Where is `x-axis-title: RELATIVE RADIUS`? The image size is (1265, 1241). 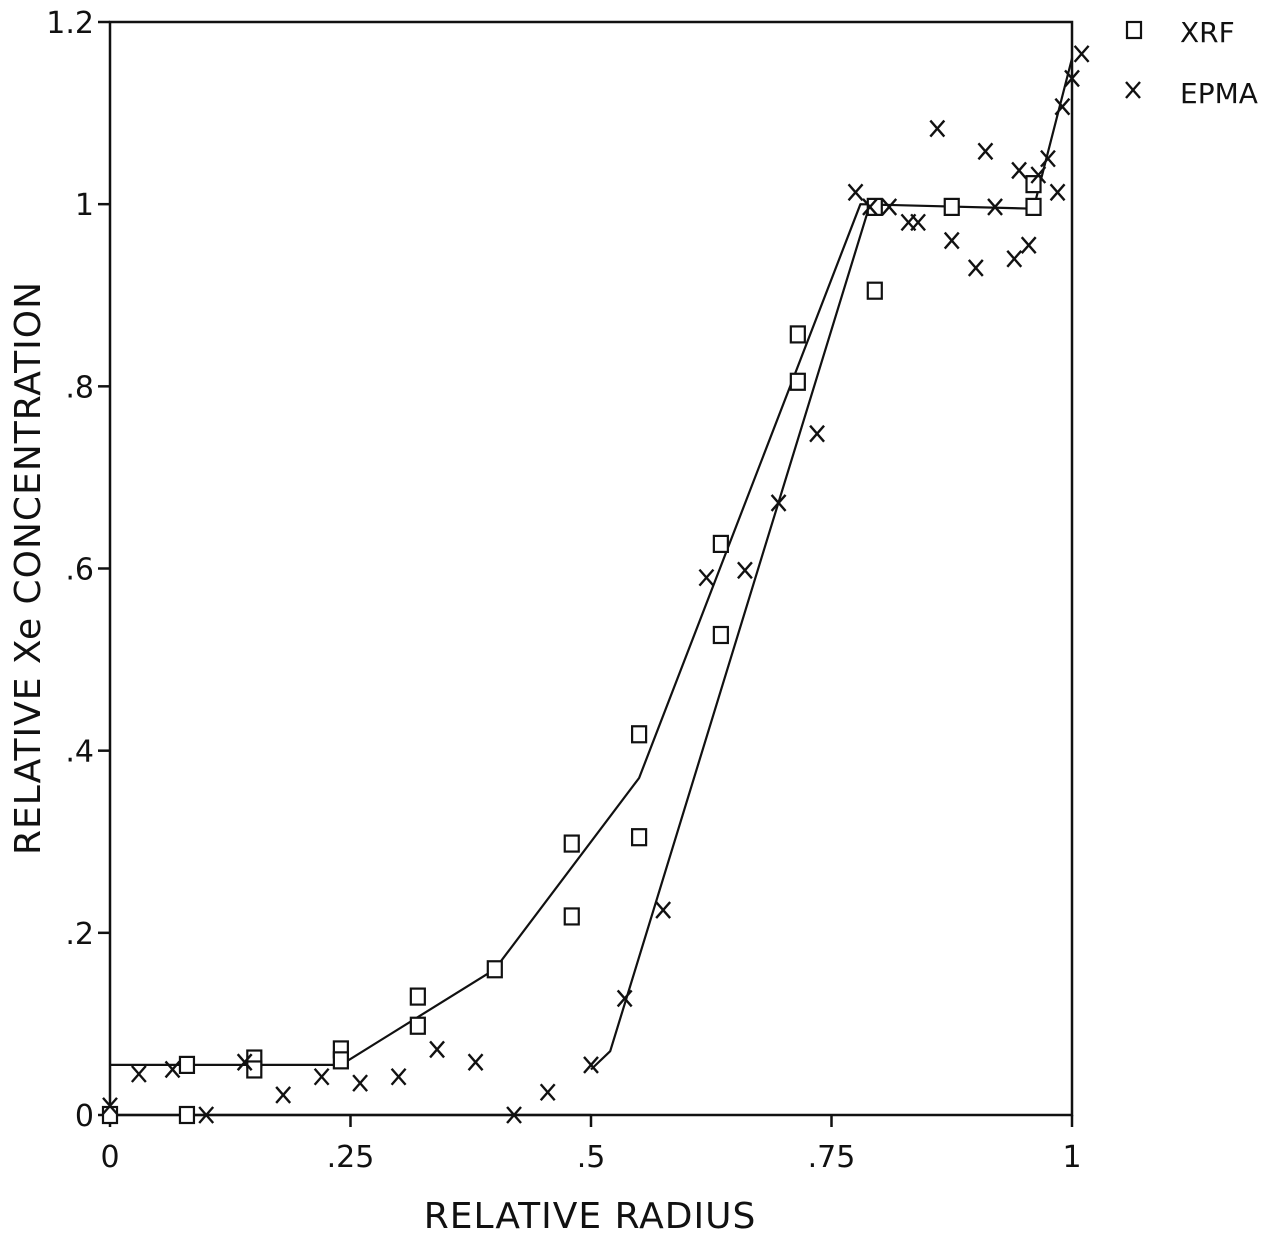
x-axis-title: RELATIVE RADIUS is located at coordinates (590, 1216).